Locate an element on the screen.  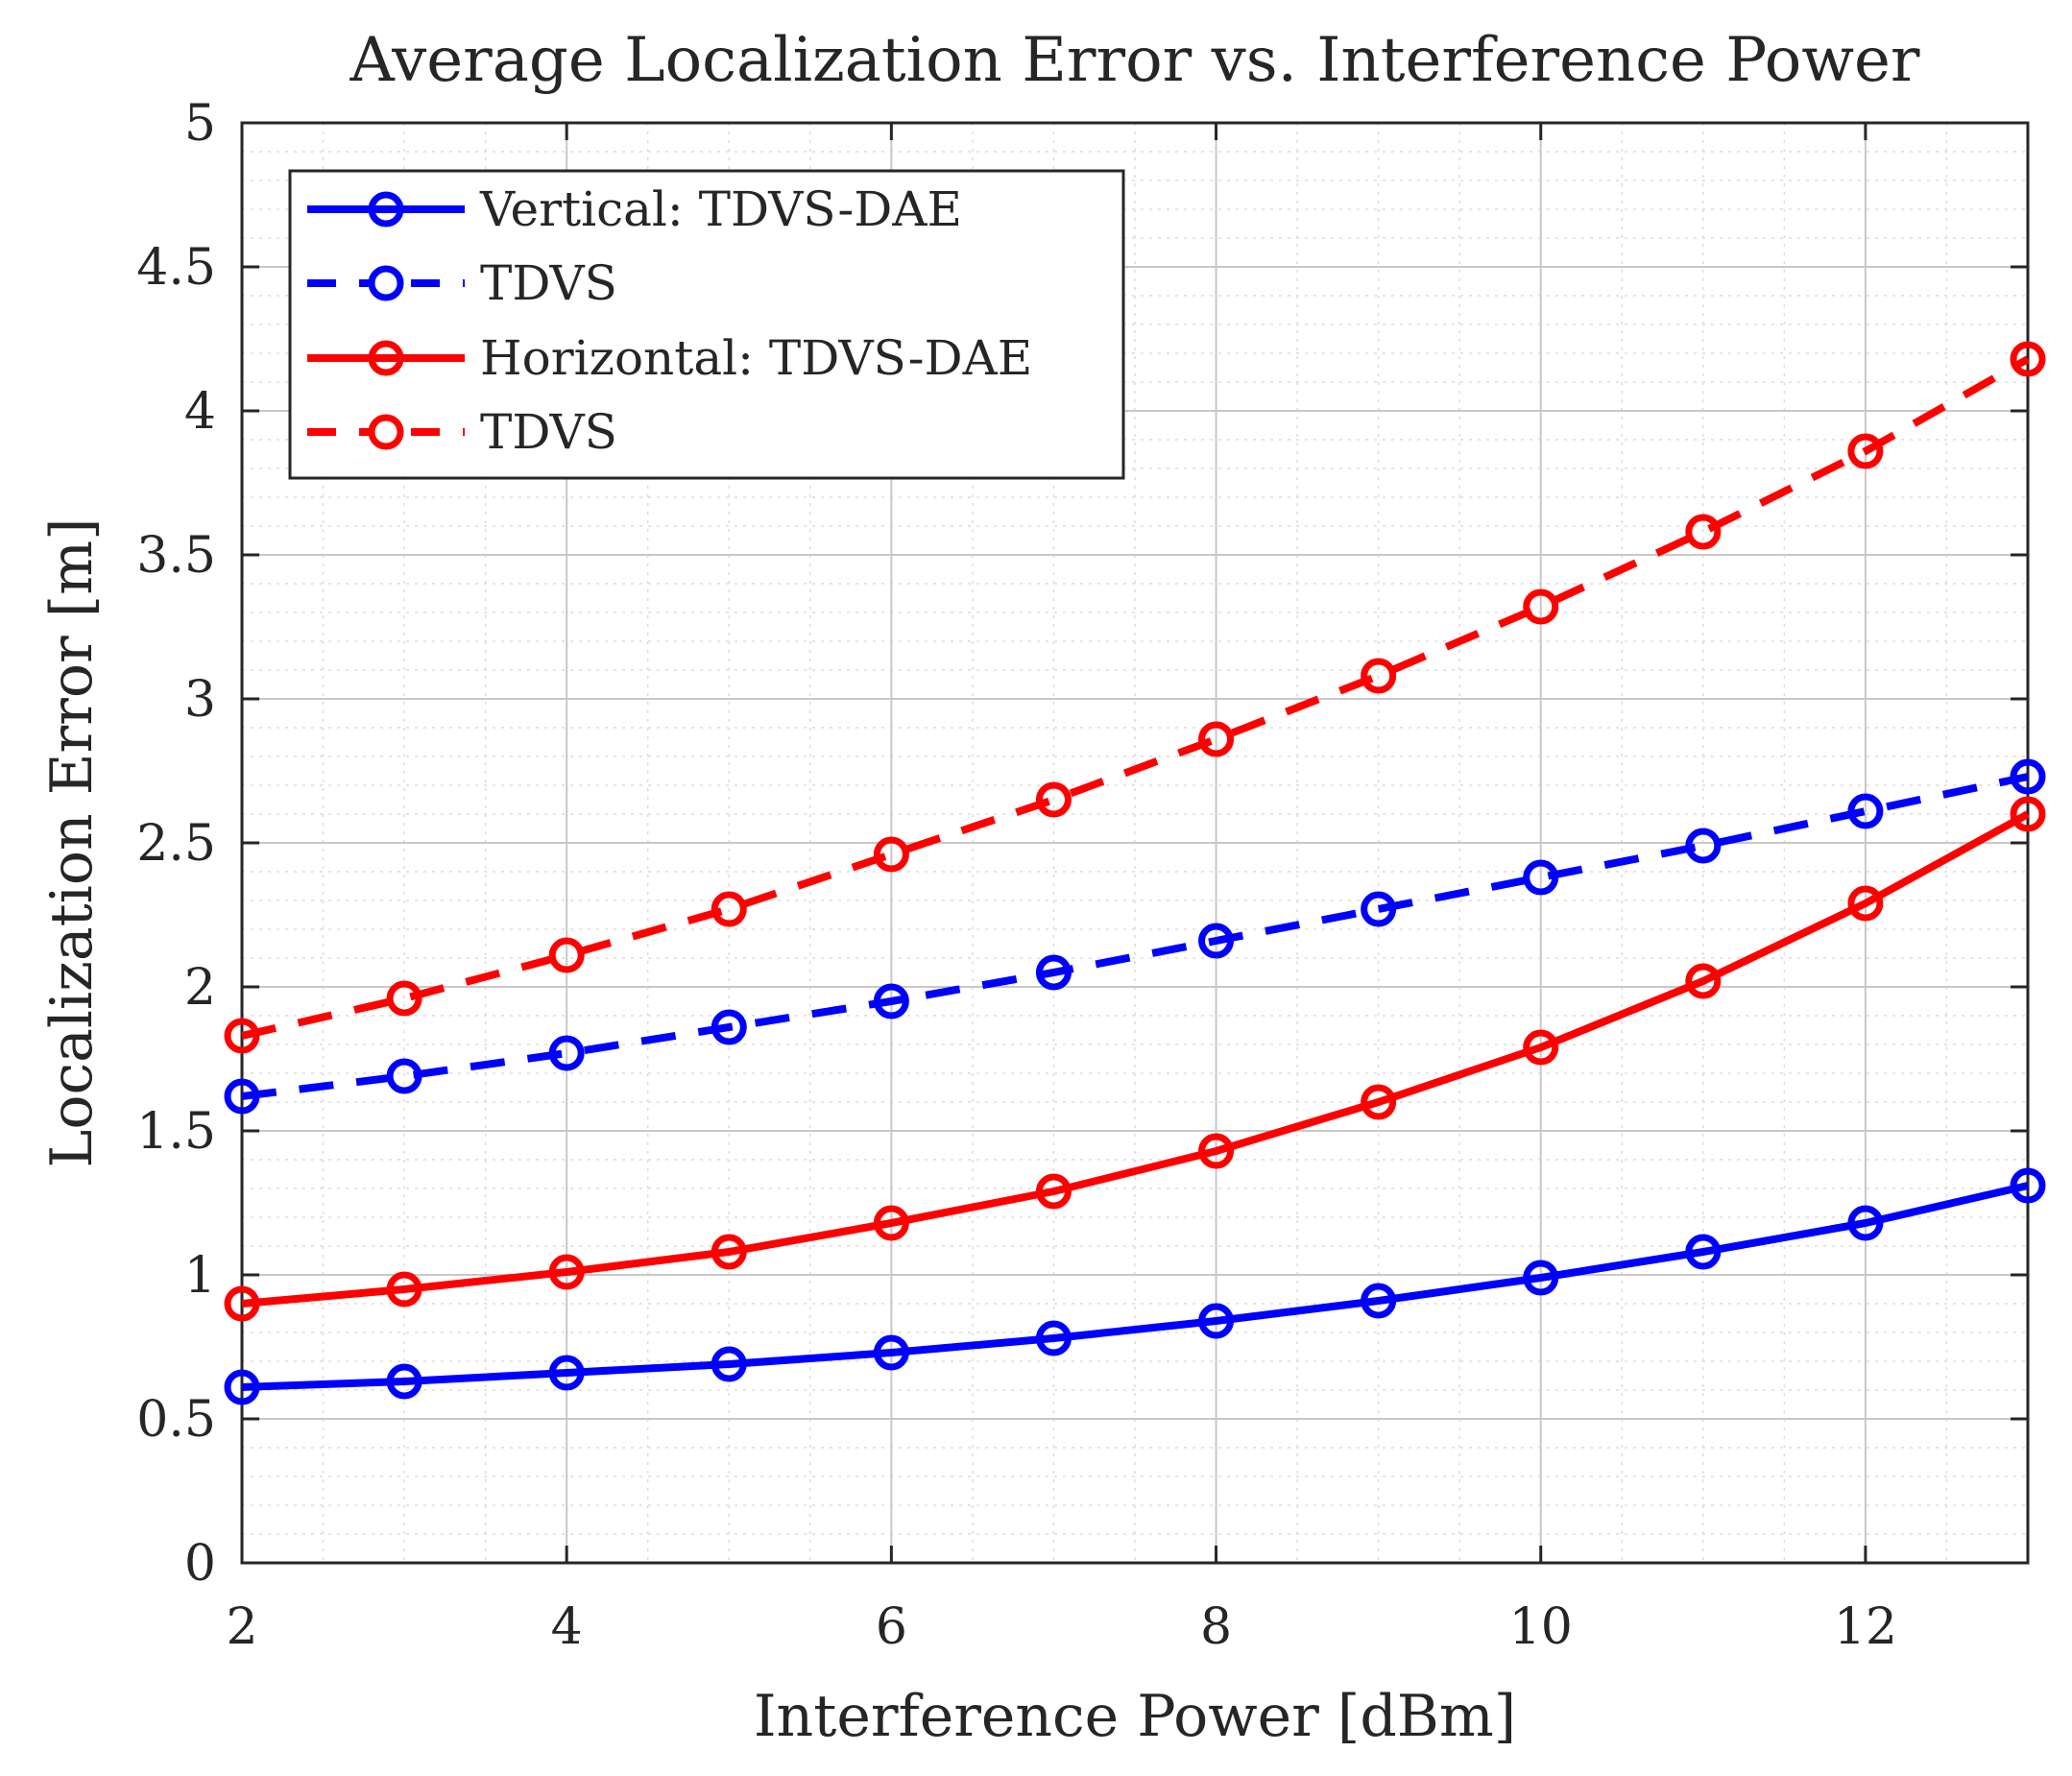
x-tick-label: 8 is located at coordinates (1216, 1627).